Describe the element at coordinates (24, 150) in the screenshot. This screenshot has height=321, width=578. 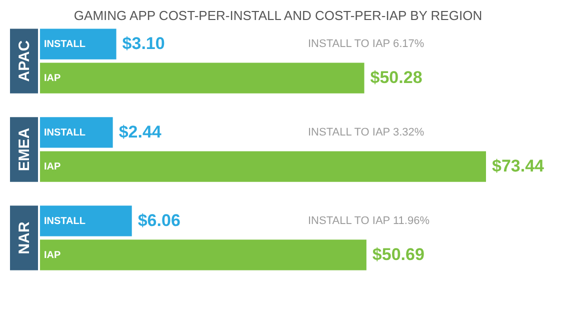
I see `y-tick-label: EMEA` at that location.